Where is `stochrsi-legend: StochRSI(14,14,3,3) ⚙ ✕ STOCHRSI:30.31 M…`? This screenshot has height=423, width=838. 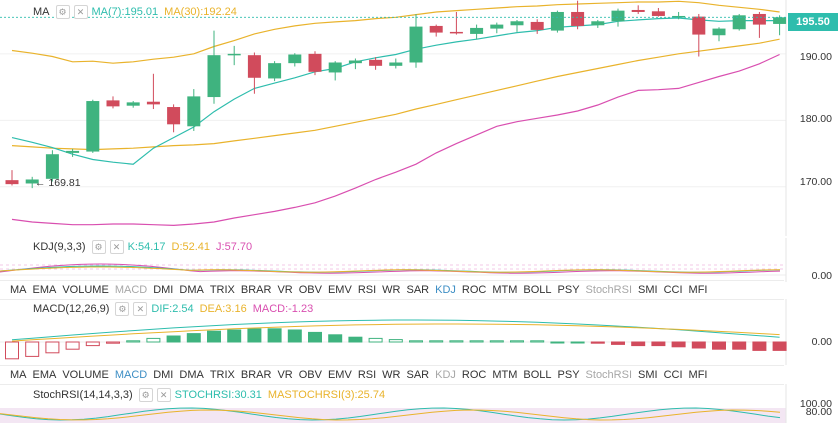
stochrsi-legend: StochRSI(14,14,3,3) ⚙ ✕ STOCHRSI:30.31 M… is located at coordinates (195, 395).